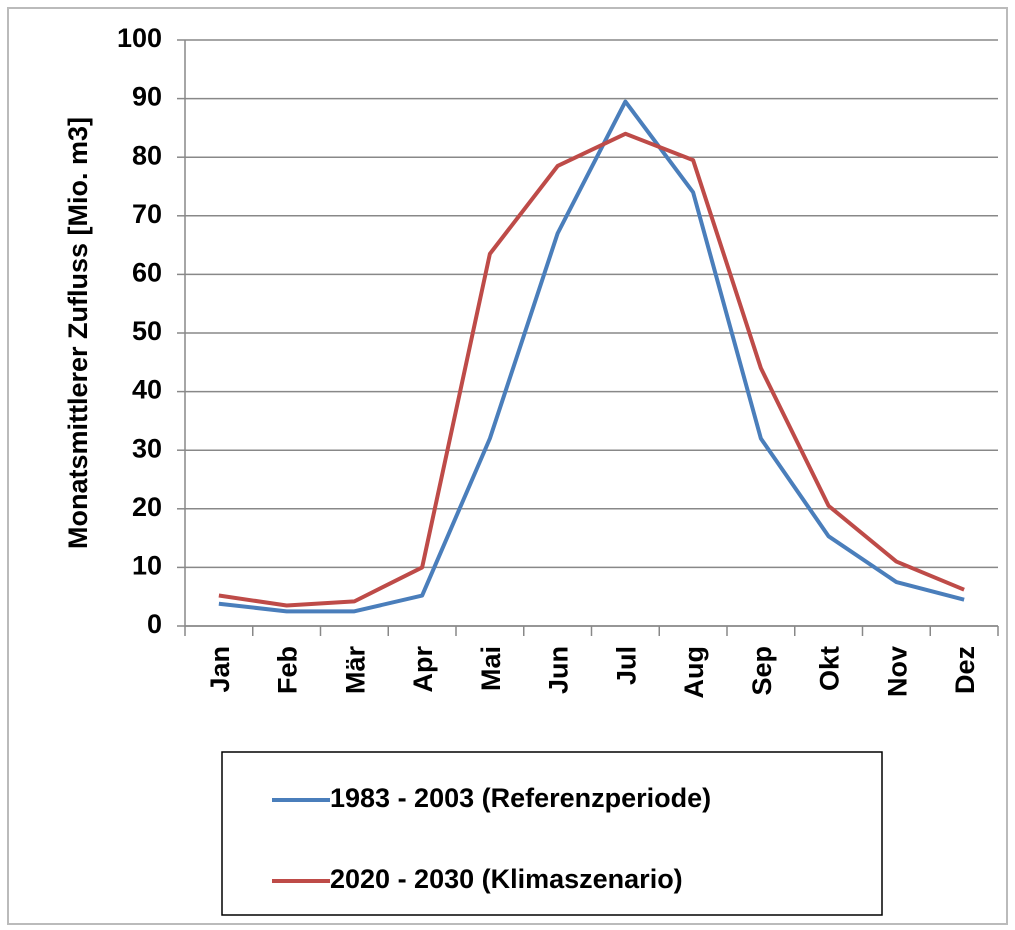  What do you see at coordinates (491, 668) in the screenshot?
I see `x-tick-label: Mai` at bounding box center [491, 668].